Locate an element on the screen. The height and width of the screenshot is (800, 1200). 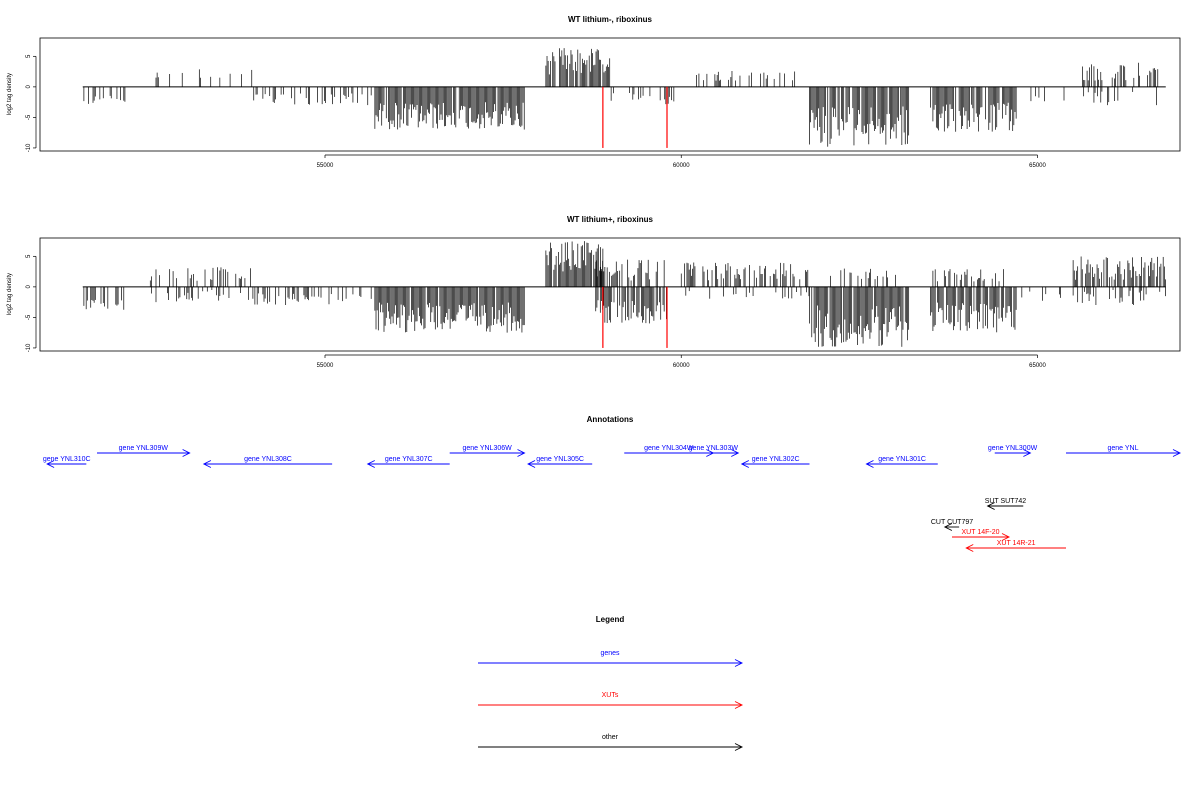
feature-arrow: gene YNL302C is located at coordinates (775, 462).